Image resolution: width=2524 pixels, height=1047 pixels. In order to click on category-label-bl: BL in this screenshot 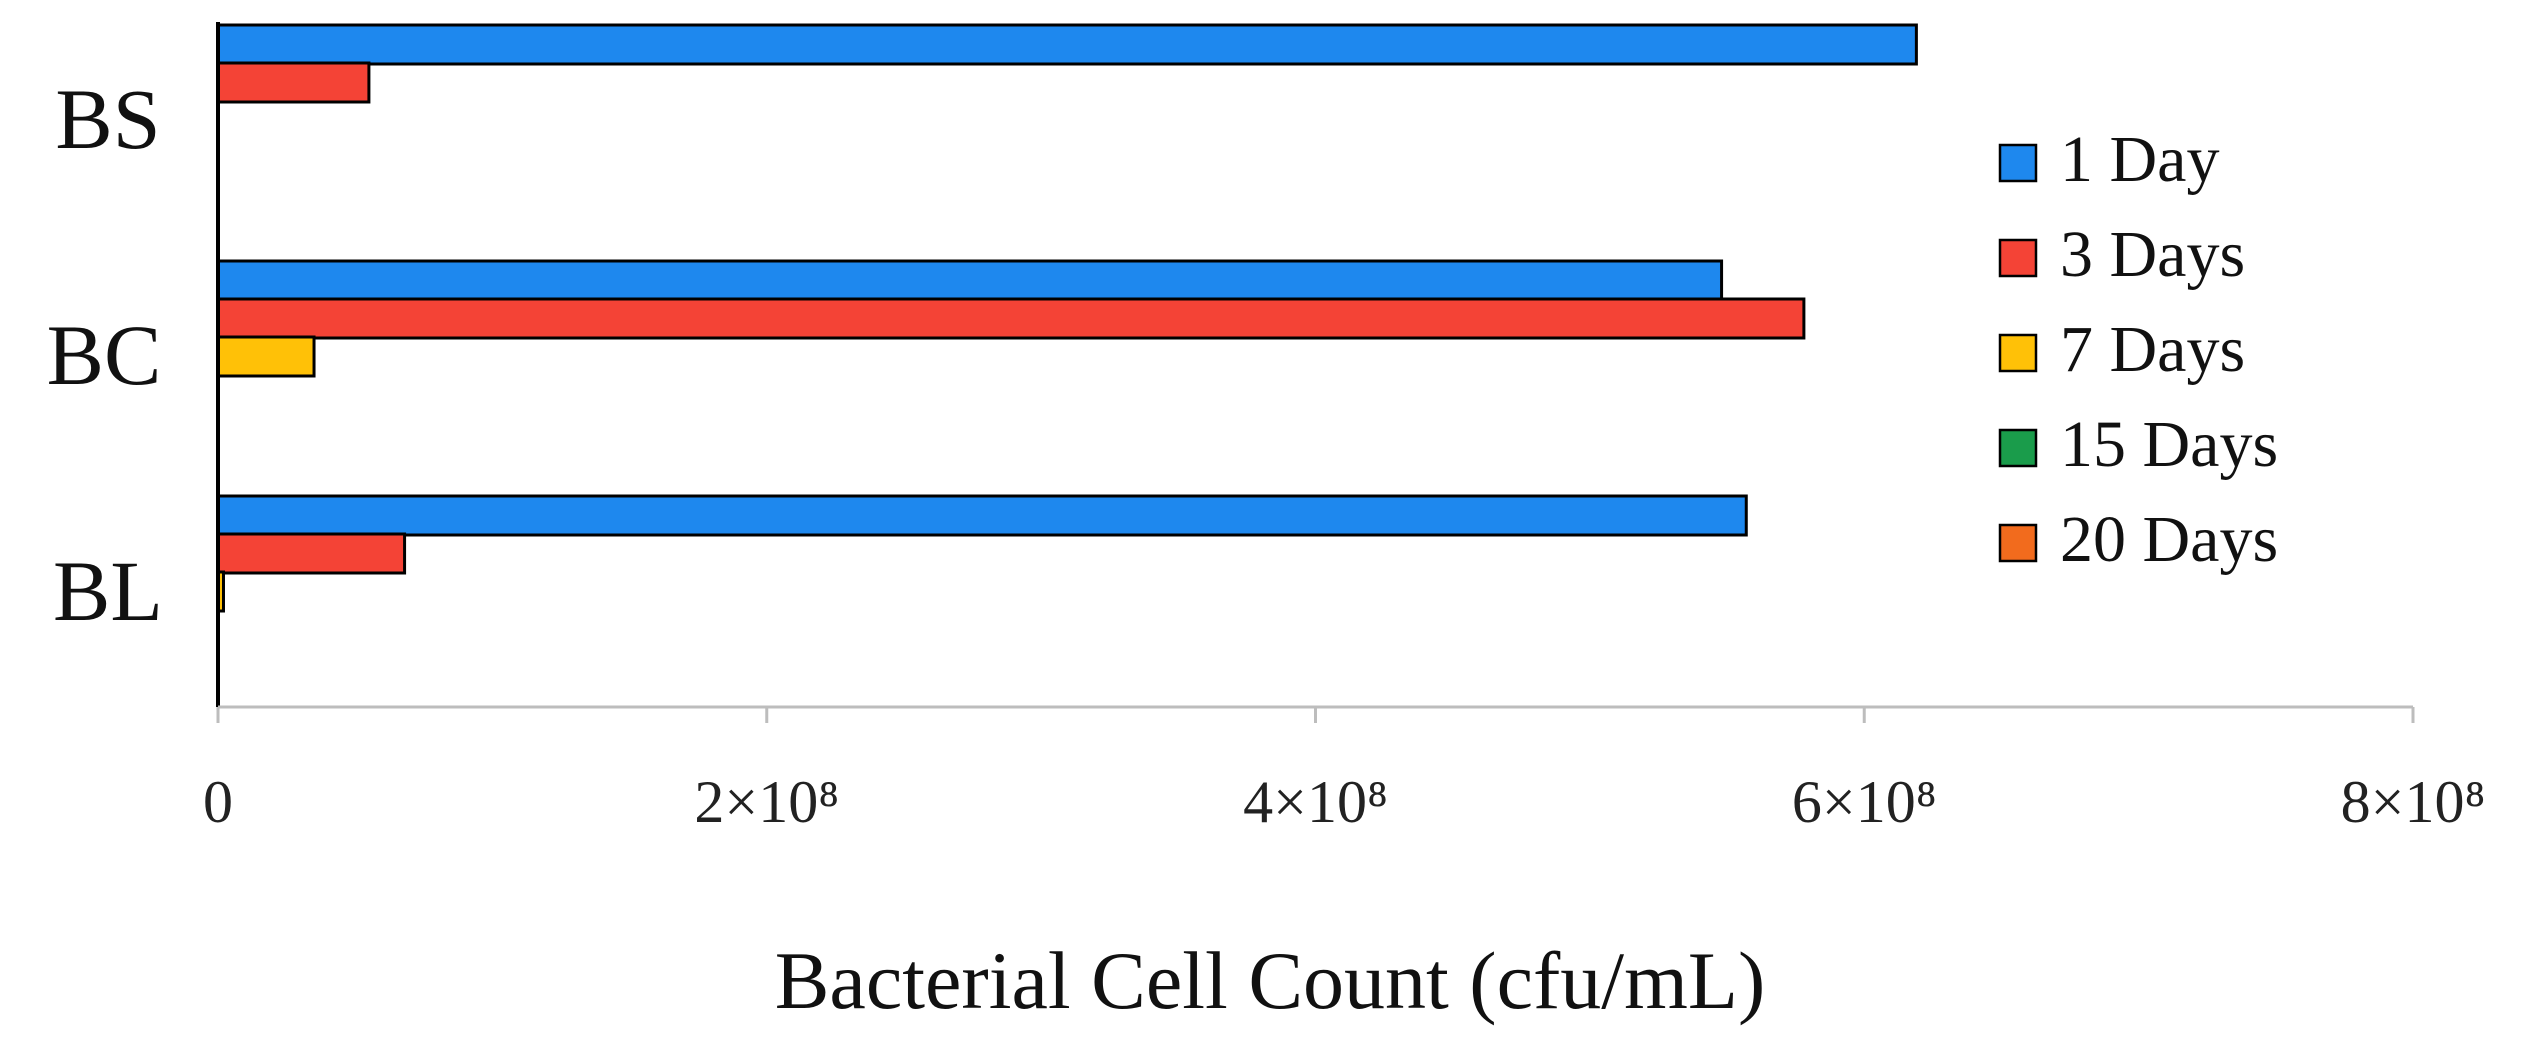, I will do `click(108, 591)`.